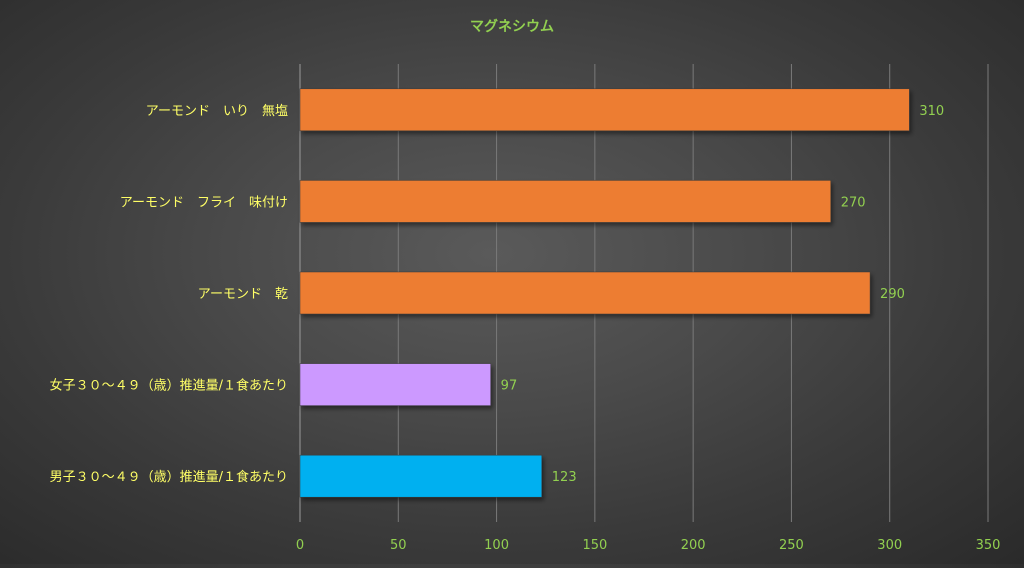  Describe the element at coordinates (398, 545) in the screenshot. I see `x-tick-label: 50` at that location.